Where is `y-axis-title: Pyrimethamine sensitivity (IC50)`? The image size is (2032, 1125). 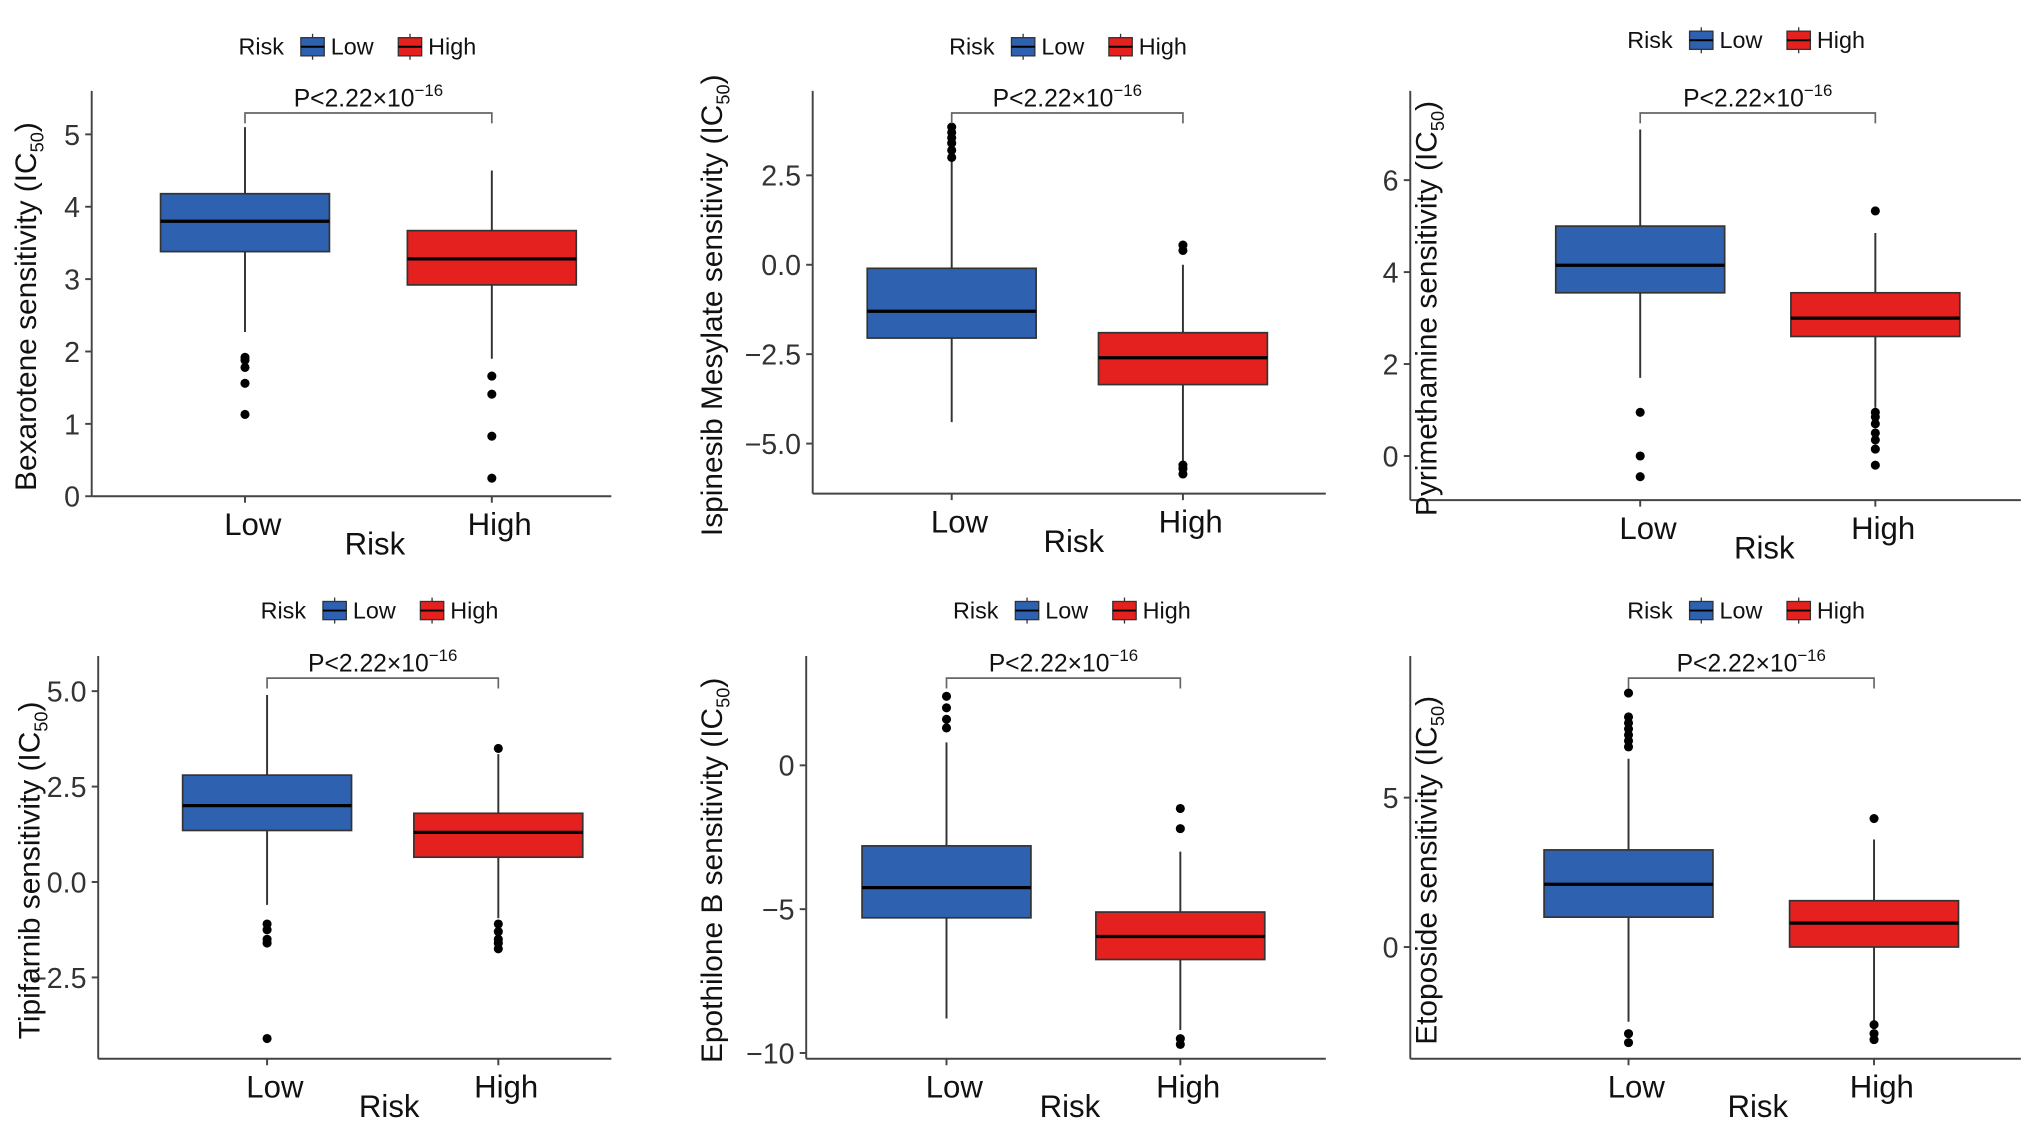
y-axis-title: Pyrimethamine sensitivity (IC50) is located at coordinates (1429, 308).